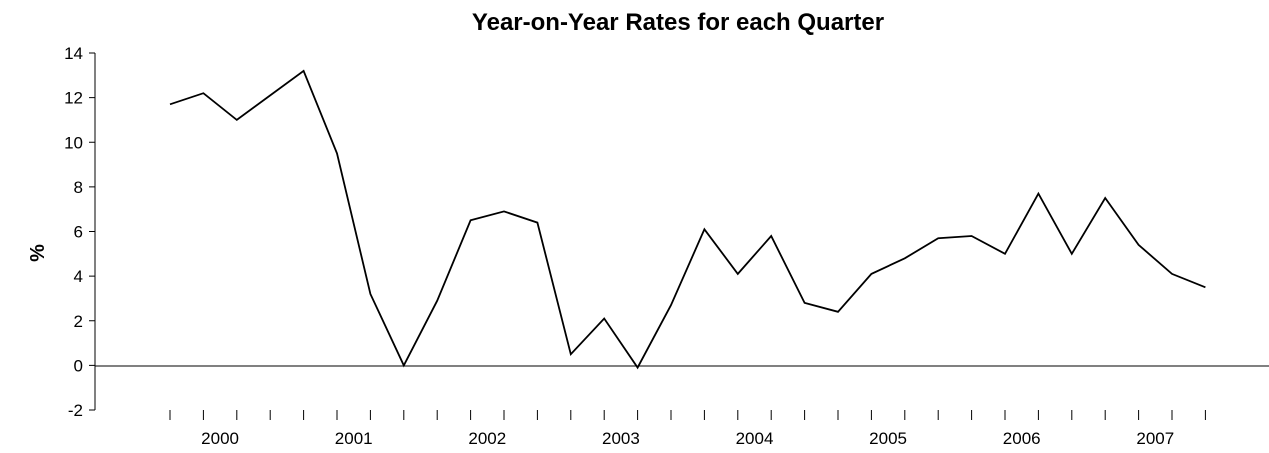 The image size is (1269, 453). What do you see at coordinates (487, 438) in the screenshot?
I see `x-year-label: 2002` at bounding box center [487, 438].